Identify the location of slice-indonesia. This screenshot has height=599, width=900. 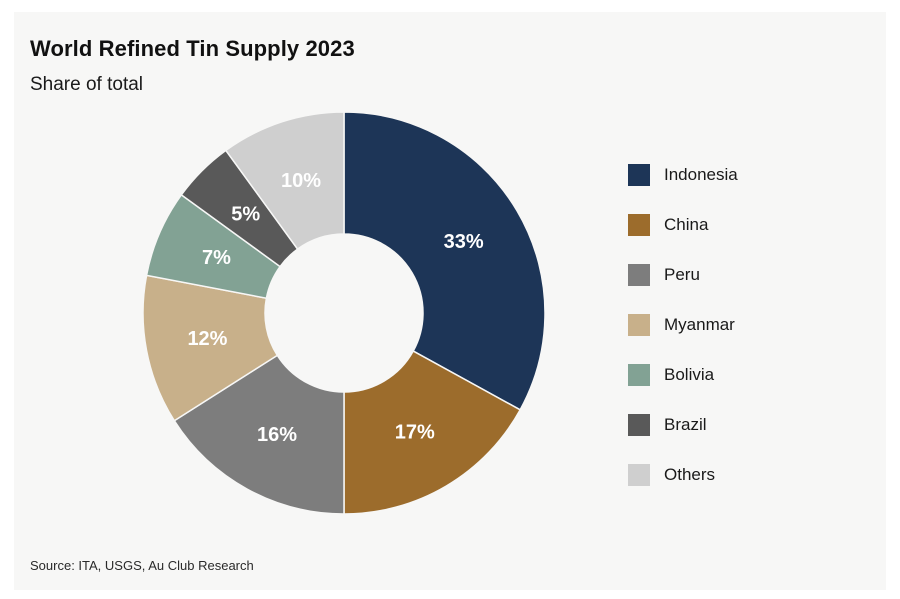
(444, 261).